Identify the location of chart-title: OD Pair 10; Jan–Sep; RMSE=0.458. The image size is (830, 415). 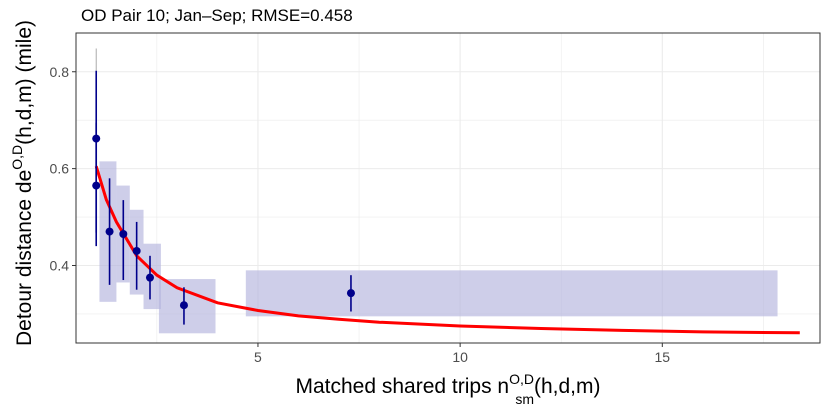
(217, 15).